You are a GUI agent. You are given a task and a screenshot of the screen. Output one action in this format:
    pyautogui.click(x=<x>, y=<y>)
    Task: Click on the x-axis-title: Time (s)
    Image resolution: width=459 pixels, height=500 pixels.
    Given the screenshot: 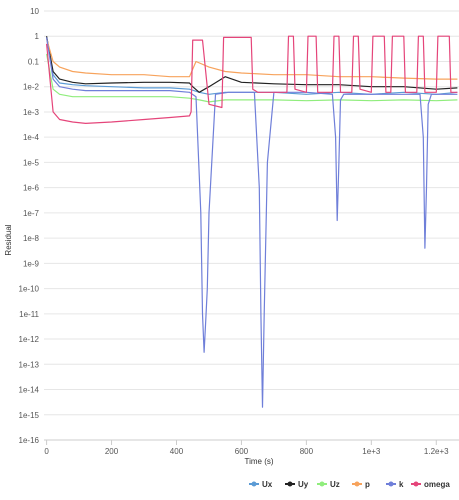 What is the action you would take?
    pyautogui.click(x=258, y=461)
    